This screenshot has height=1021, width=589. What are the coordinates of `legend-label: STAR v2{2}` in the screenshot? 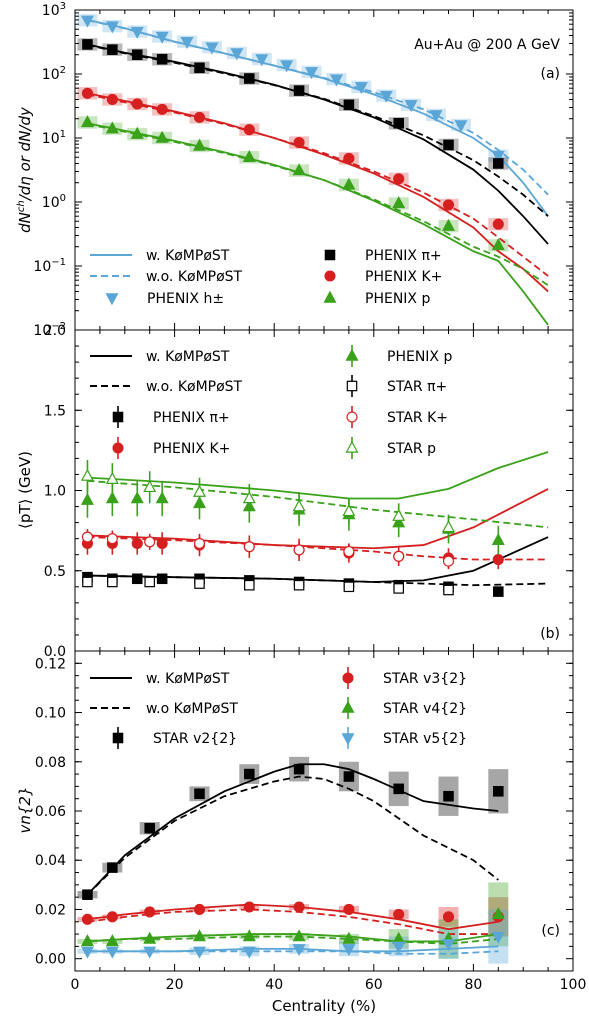 It's located at (195, 739).